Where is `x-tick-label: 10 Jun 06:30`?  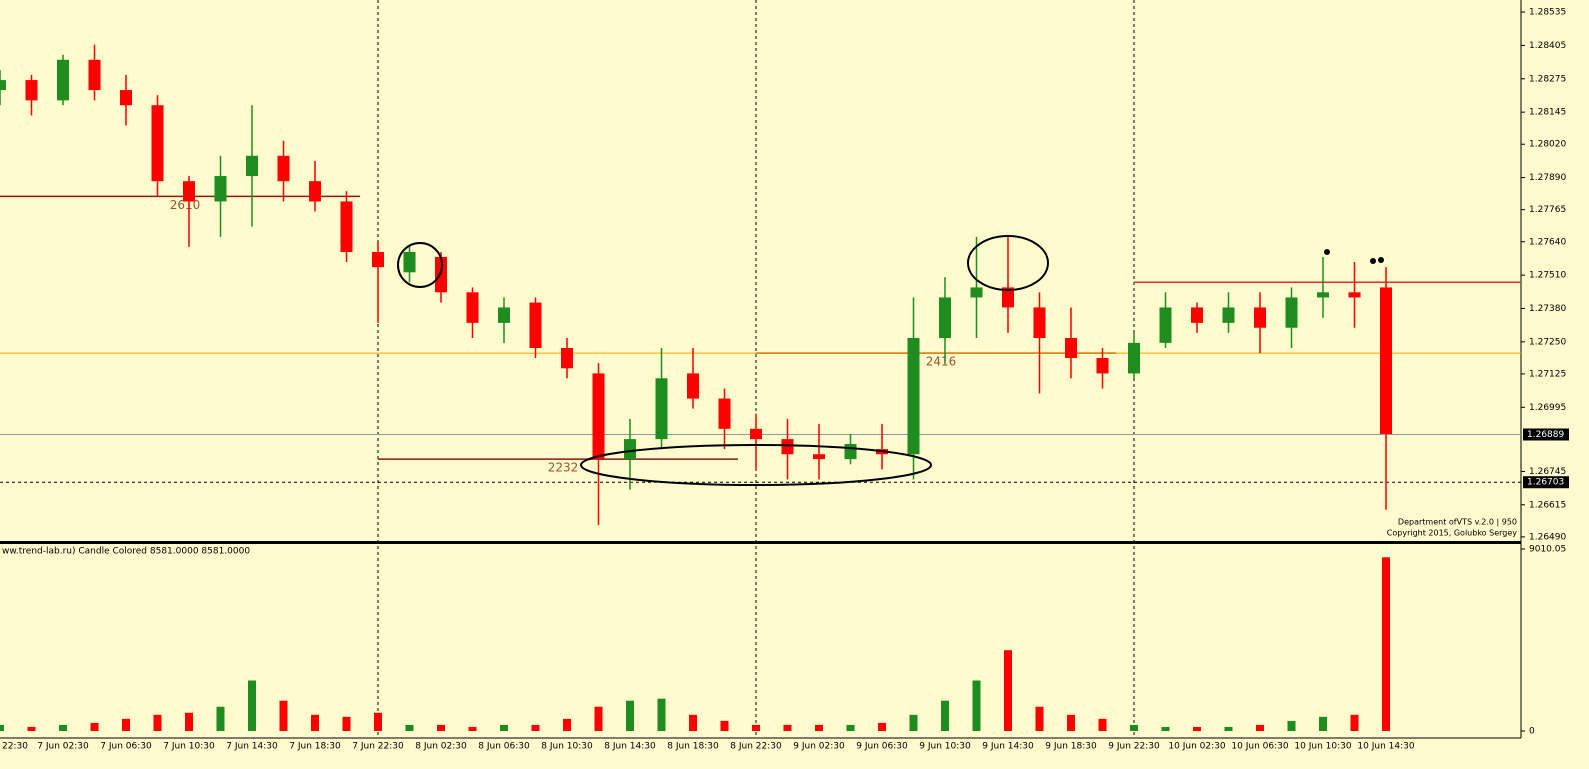
x-tick-label: 10 Jun 06:30 is located at coordinates (1259, 747).